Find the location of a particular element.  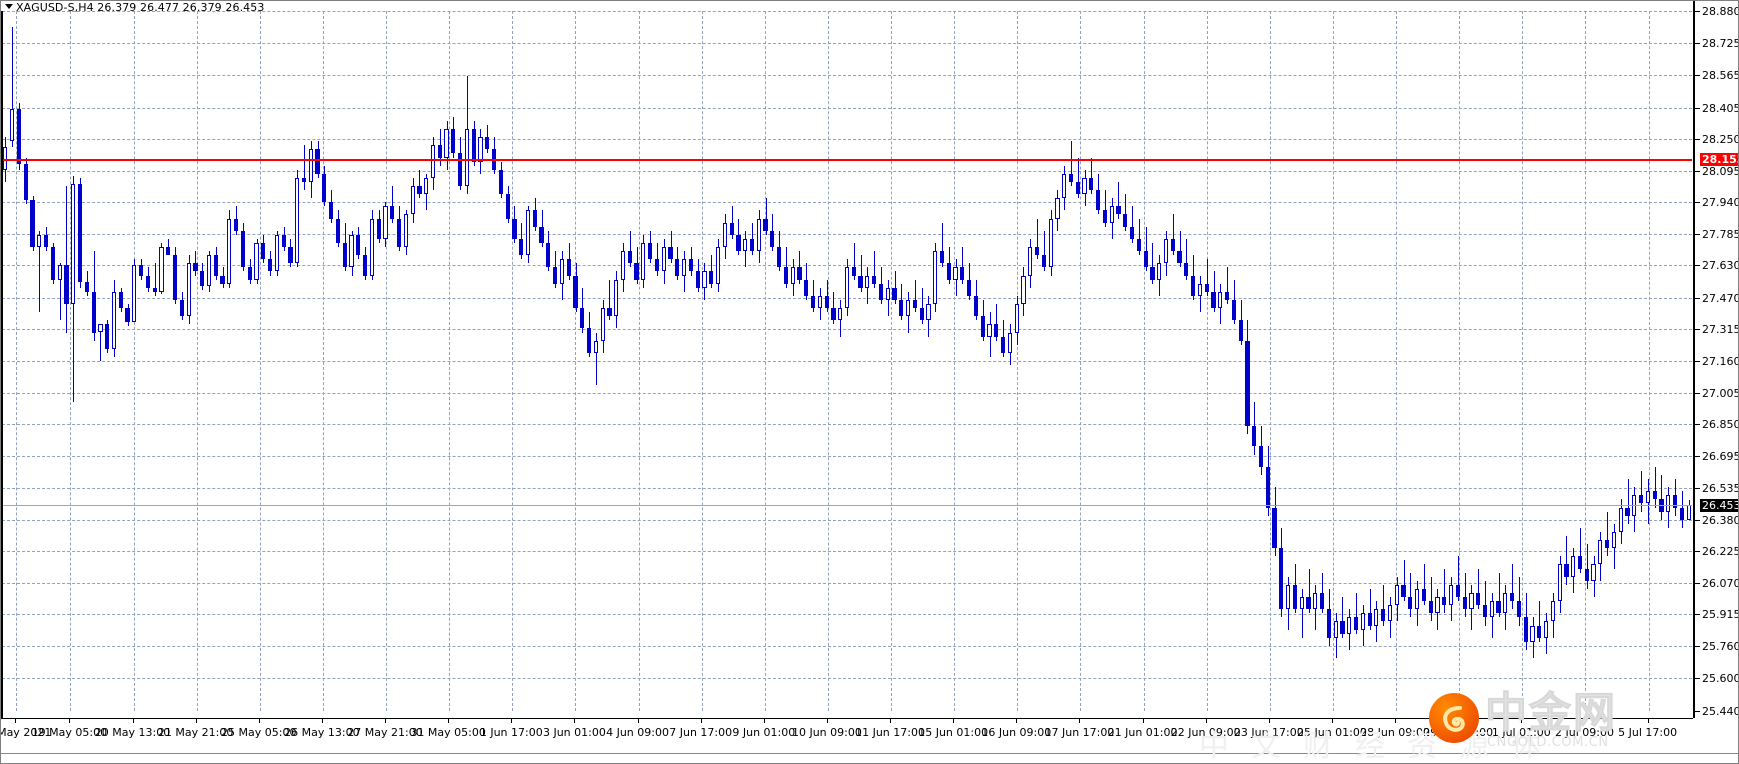

time-label: 3 Jun 01:00 is located at coordinates (574, 732).